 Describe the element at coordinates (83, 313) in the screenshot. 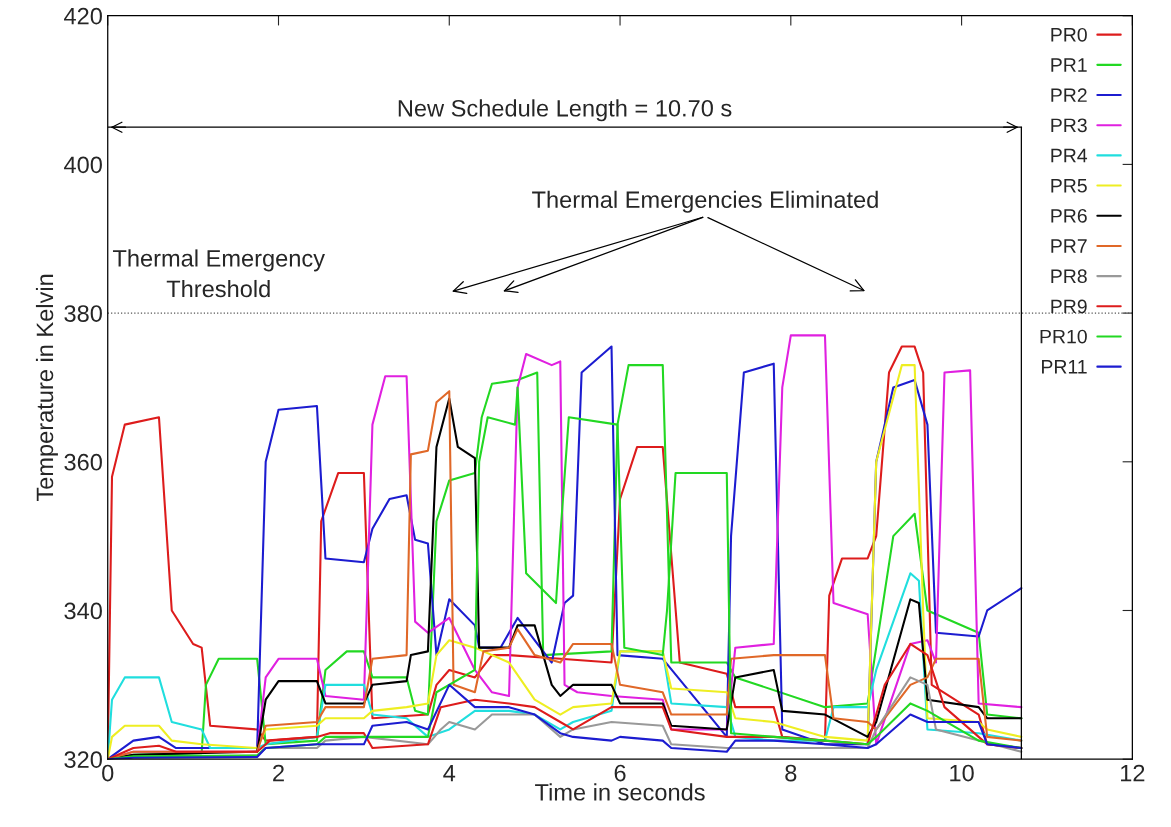

I see `y-tick-label: 380` at that location.